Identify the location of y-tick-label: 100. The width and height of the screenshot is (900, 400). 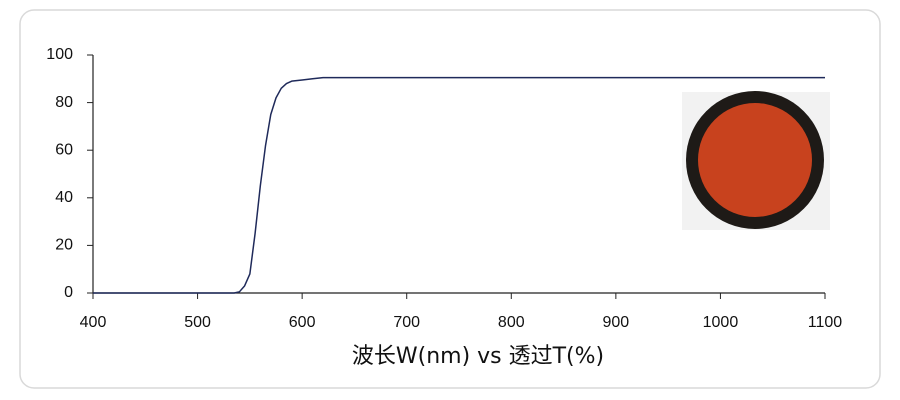
(59, 54).